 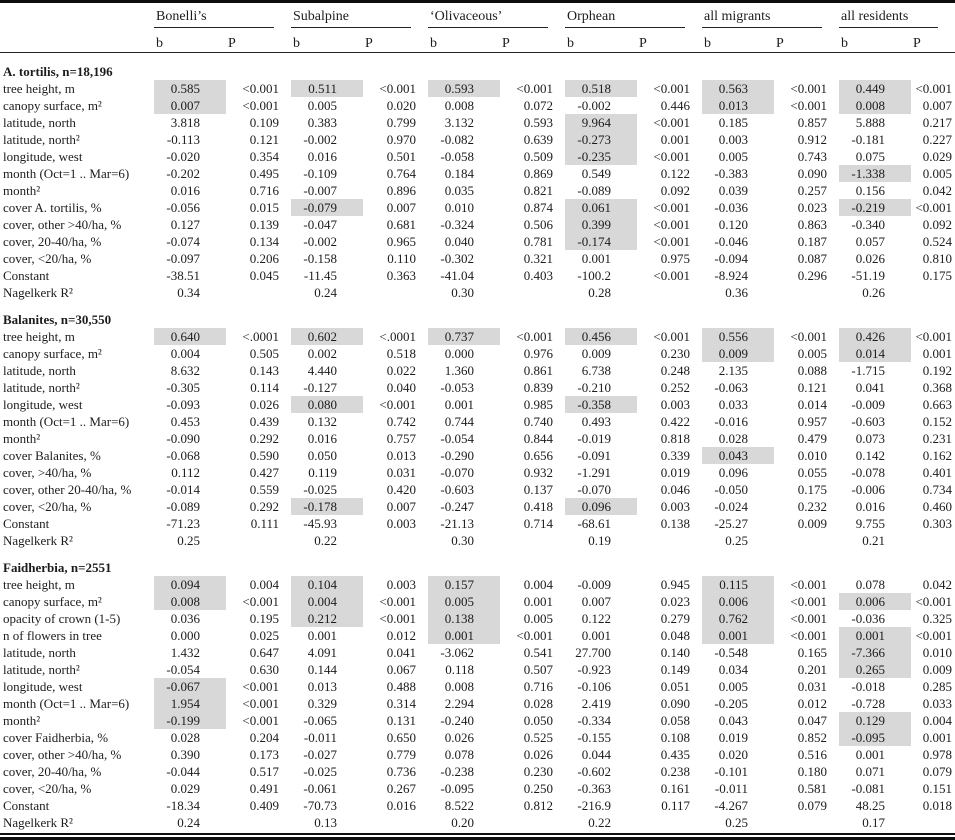 I want to click on row-label: Nagelkerk R², so click(x=38, y=540).